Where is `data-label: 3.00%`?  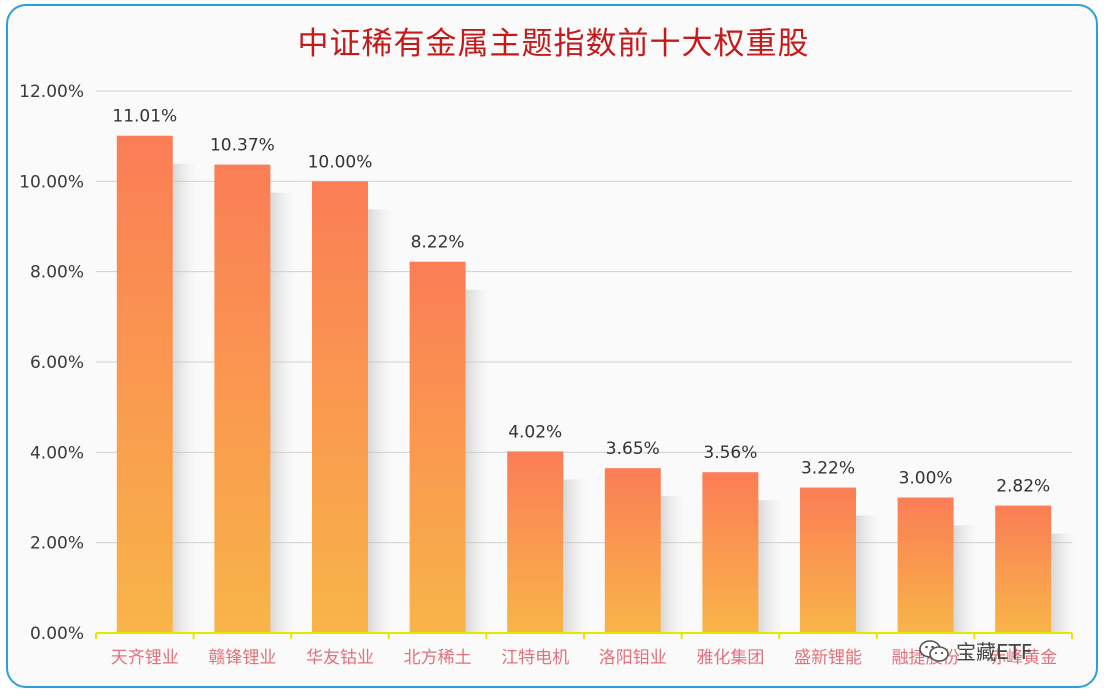 data-label: 3.00% is located at coordinates (926, 479).